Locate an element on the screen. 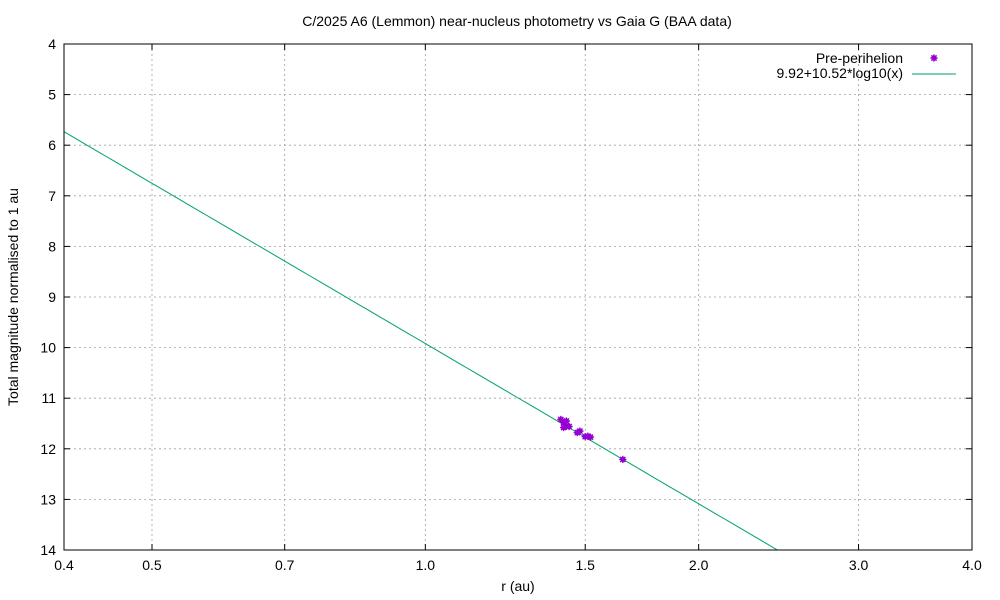 This screenshot has width=1000, height=600. legend-label-points: Pre-perihelion is located at coordinates (859, 58).